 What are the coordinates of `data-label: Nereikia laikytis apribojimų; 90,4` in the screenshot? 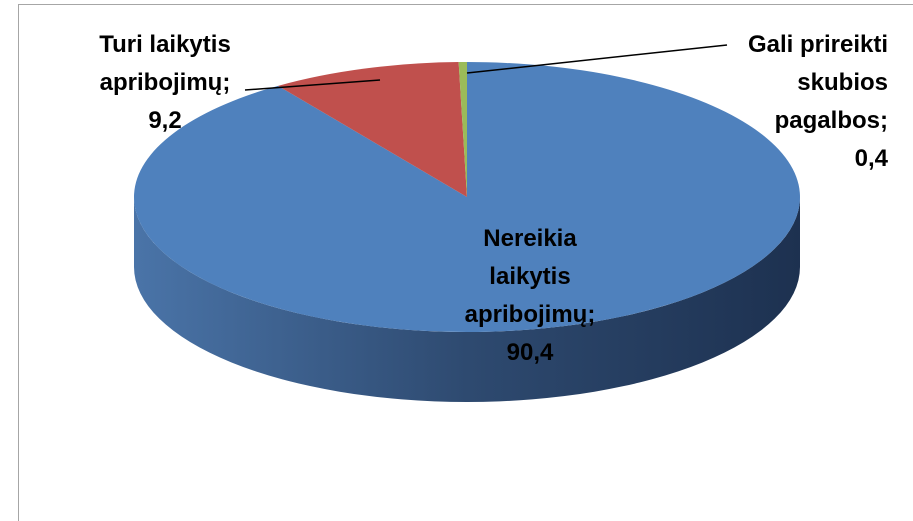 It's located at (530, 296).